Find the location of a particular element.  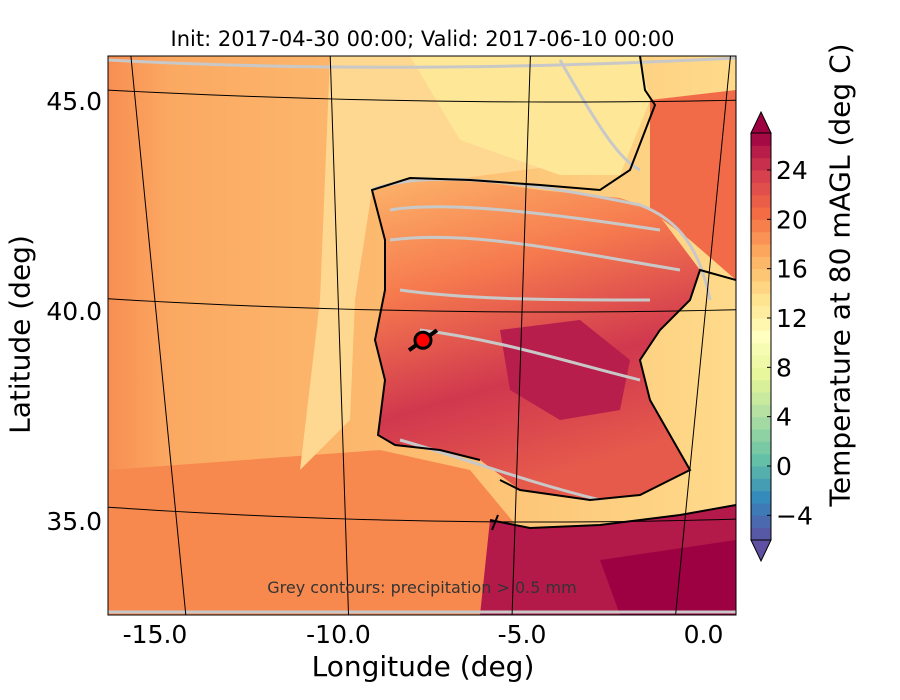

colorbar: −4 0 4 8 12 16 20 24 is located at coordinates (781, 336).